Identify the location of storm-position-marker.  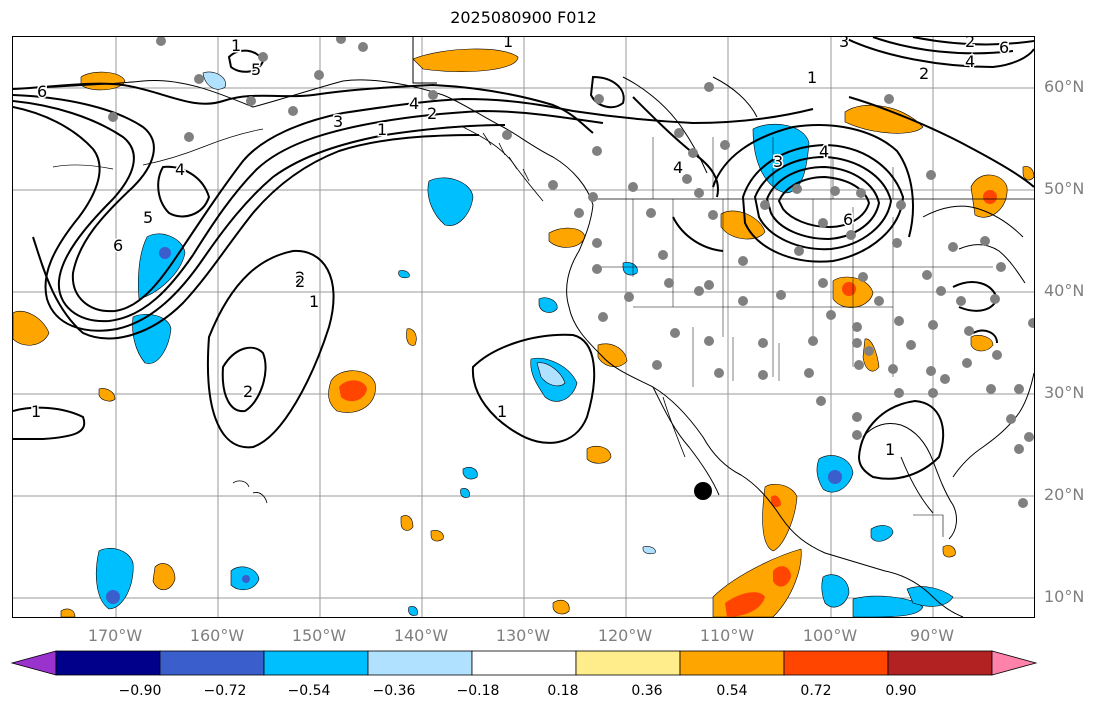
(703, 491).